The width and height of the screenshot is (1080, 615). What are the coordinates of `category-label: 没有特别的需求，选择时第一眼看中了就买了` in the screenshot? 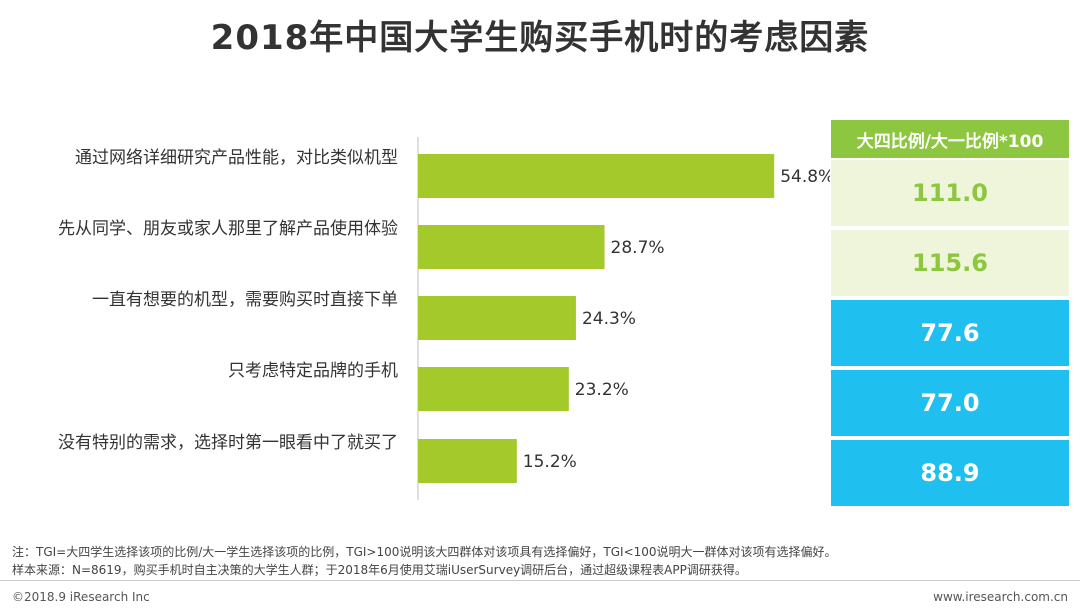 It's located at (228, 443).